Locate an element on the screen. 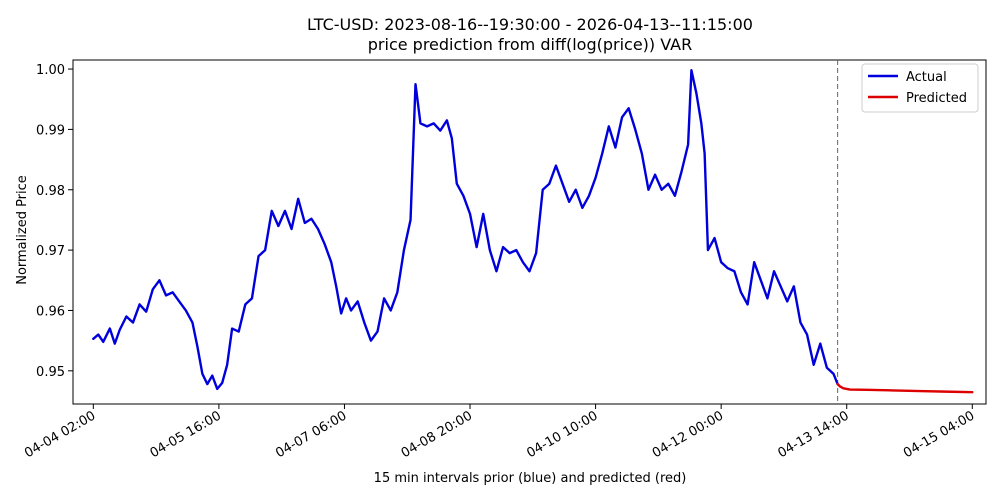 The height and width of the screenshot is (500, 1000). y-axis-label: Normalized Price is located at coordinates (22, 230).